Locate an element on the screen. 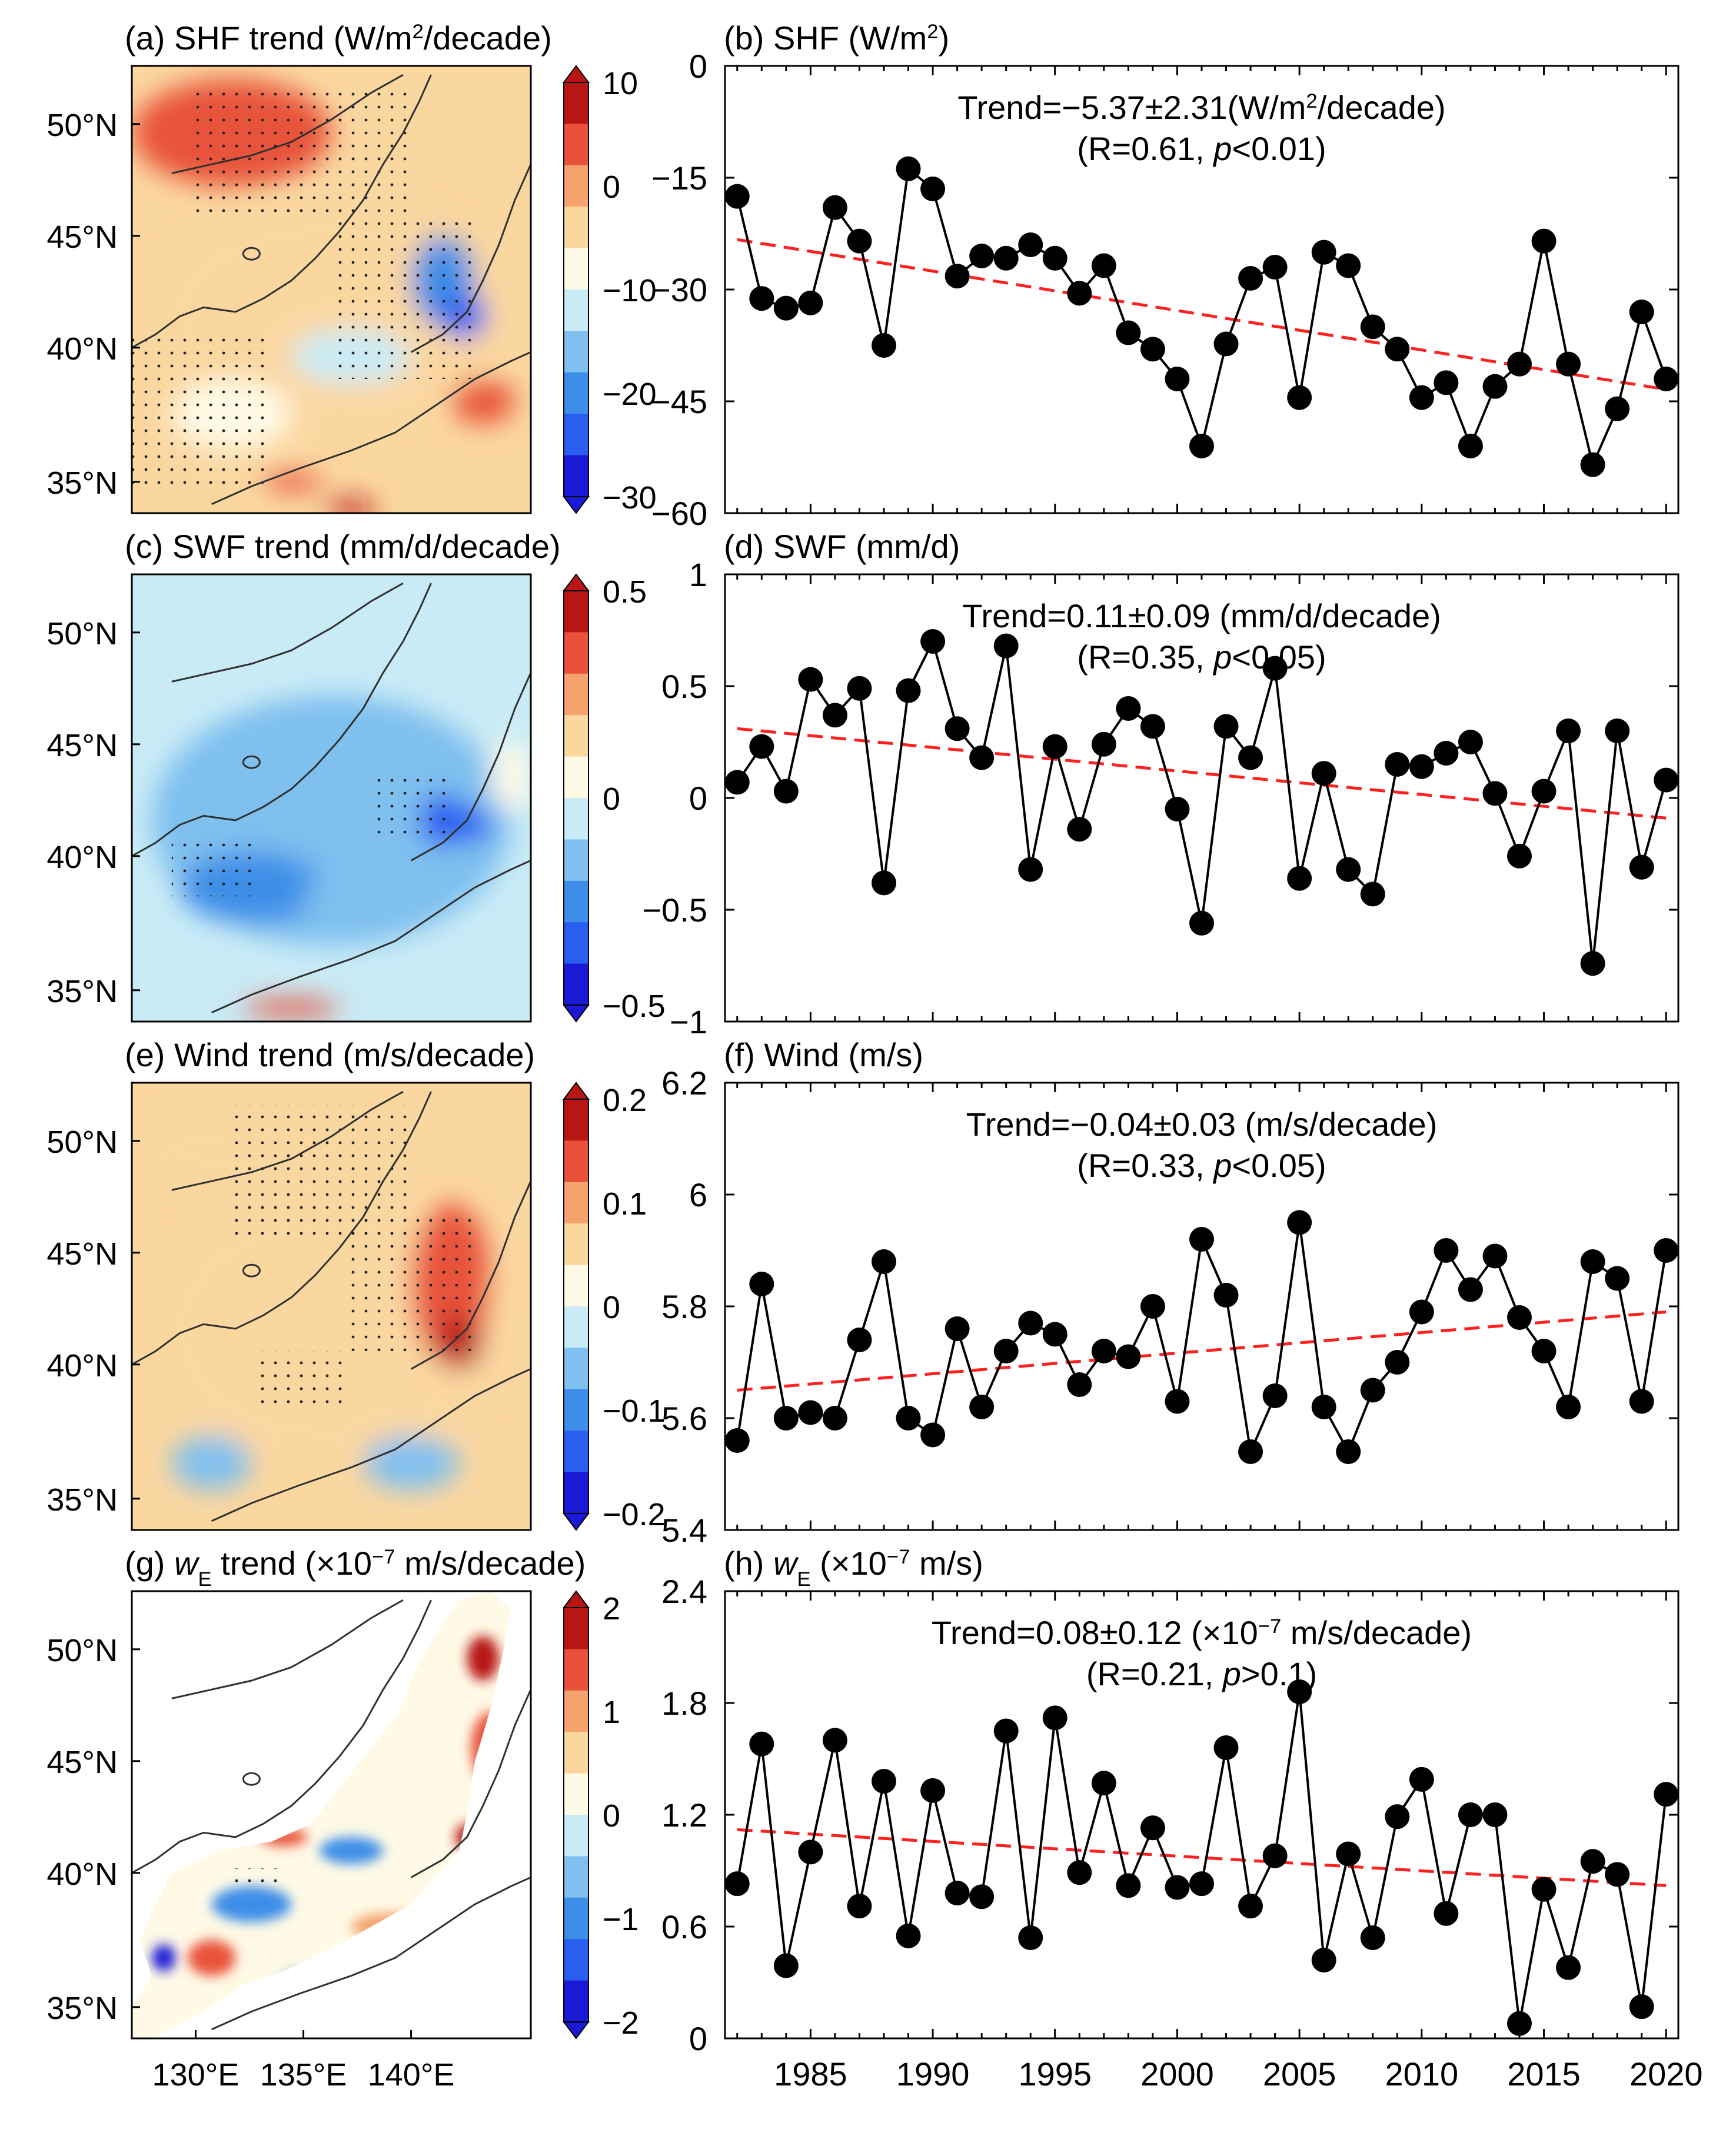 This screenshot has width=1736, height=2129. lake-outline is located at coordinates (252, 1779).